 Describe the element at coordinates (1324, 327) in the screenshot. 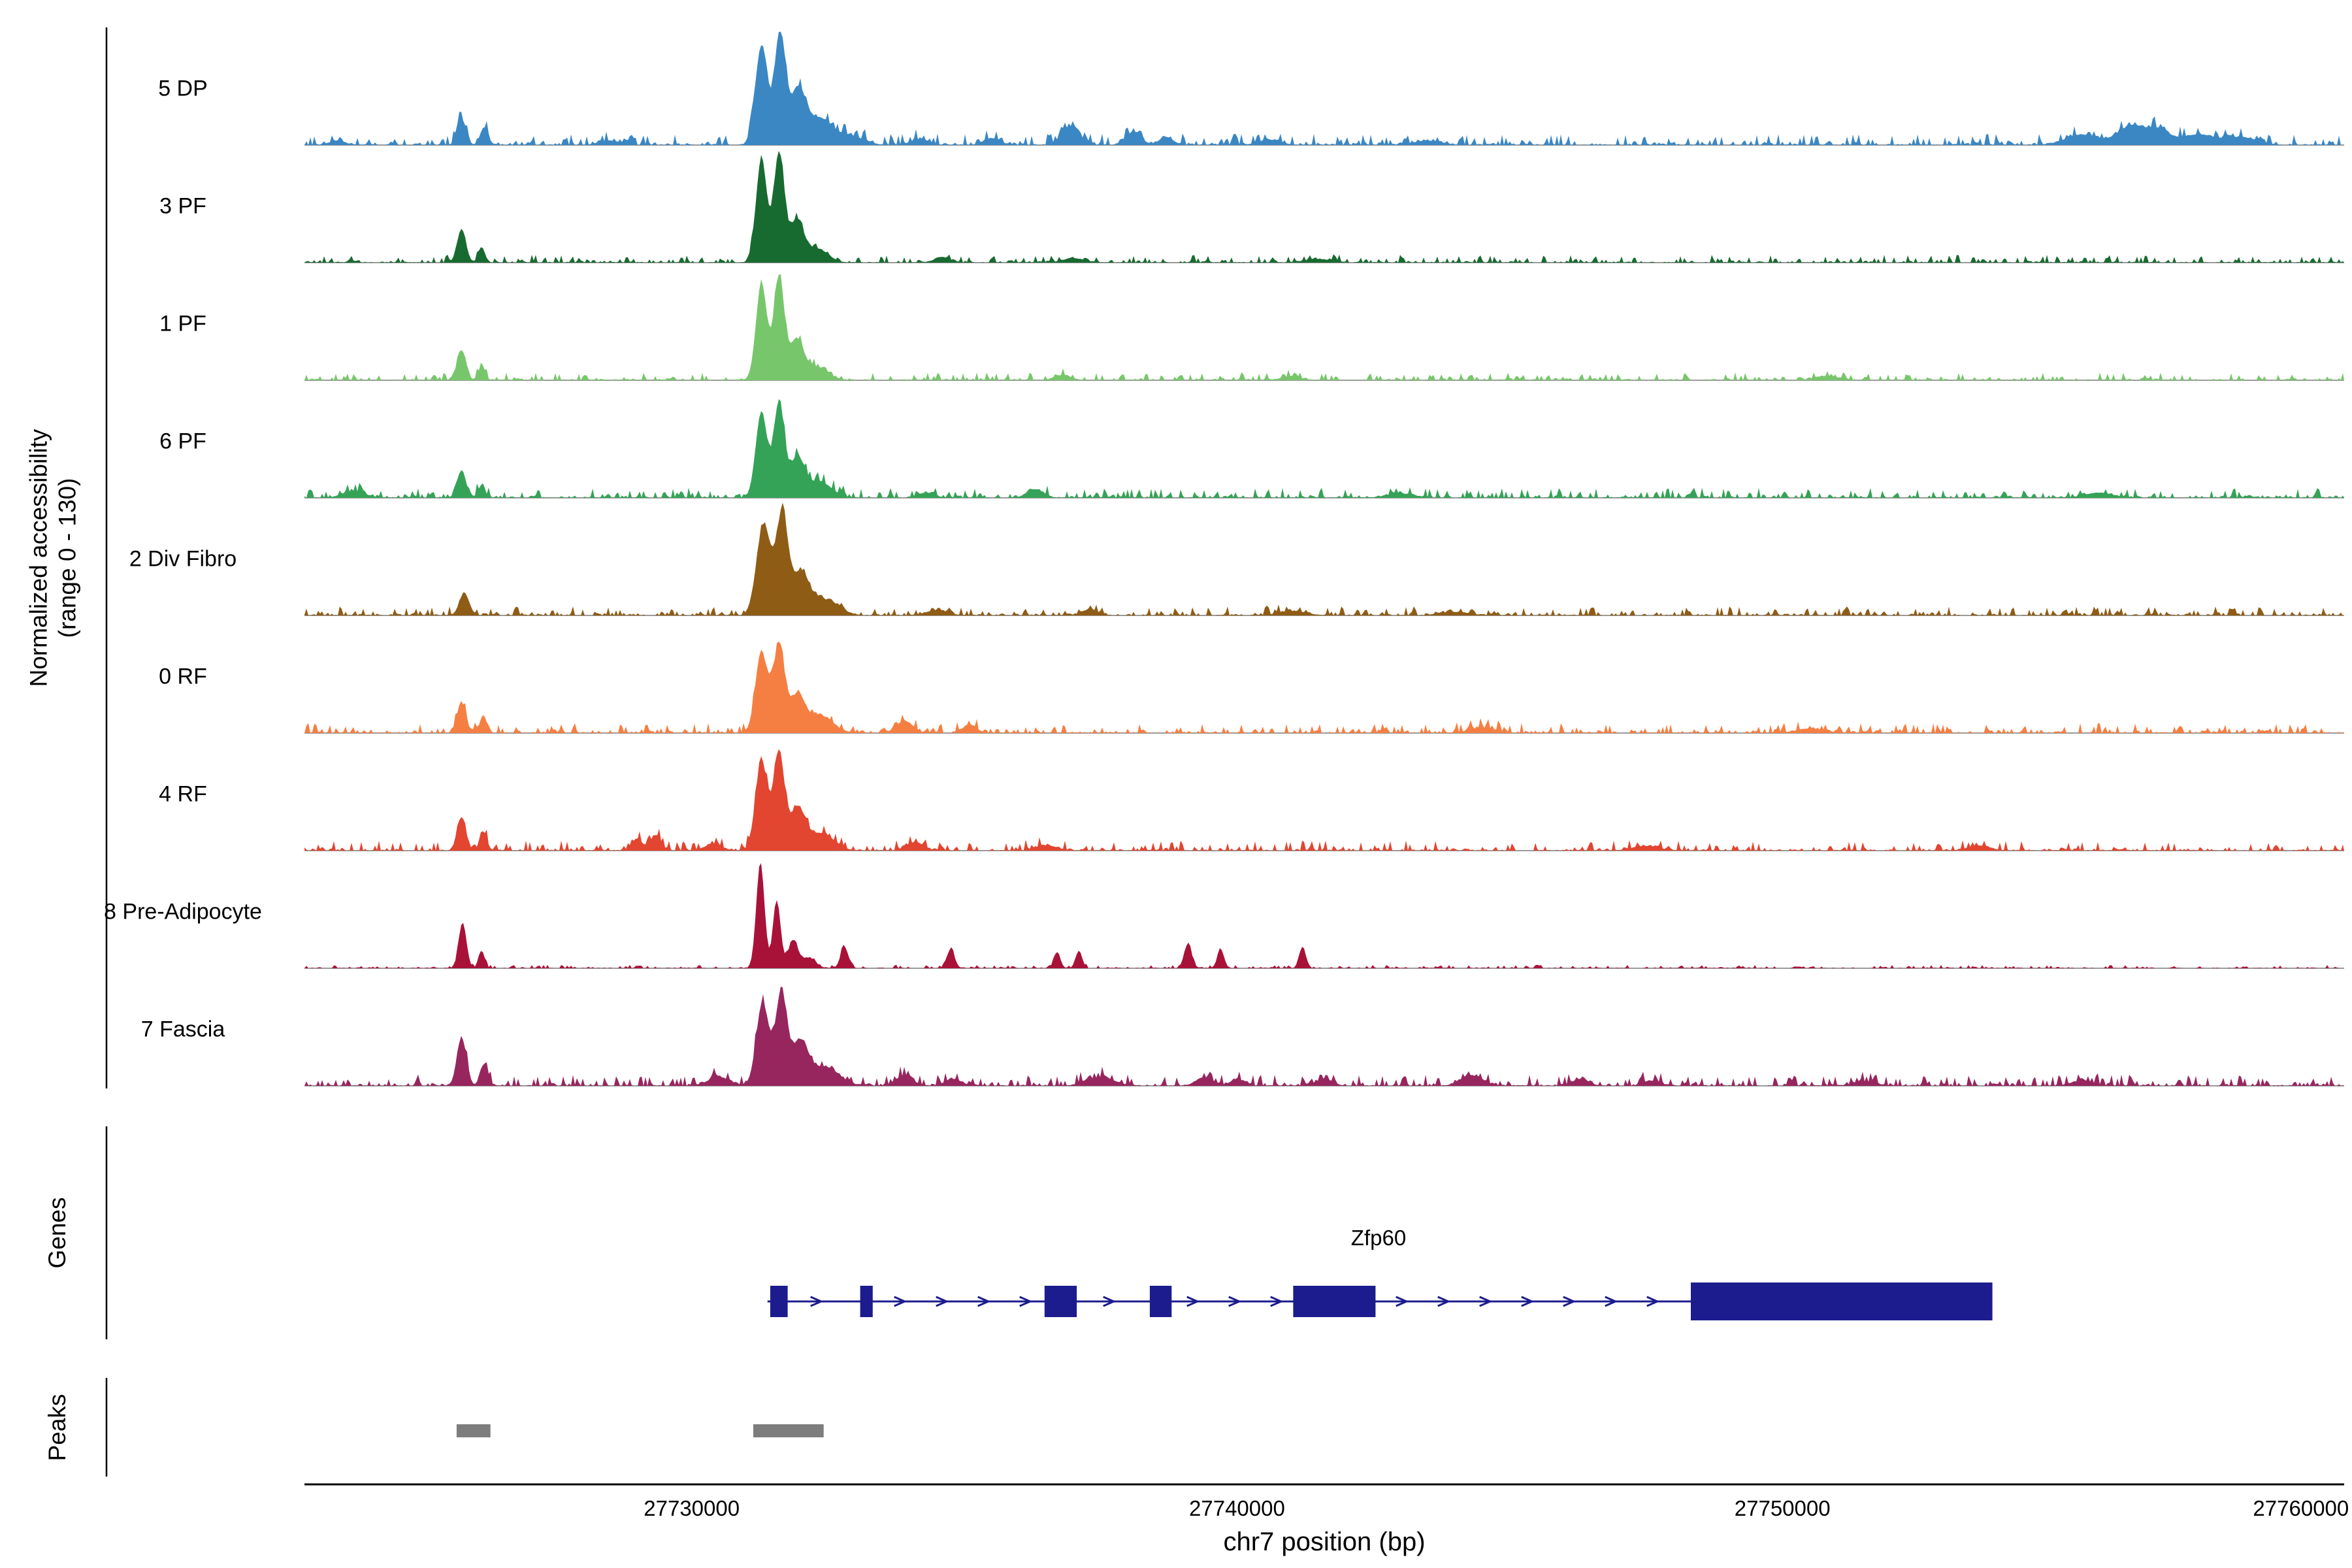

I see `signal-track-1-pf` at that location.